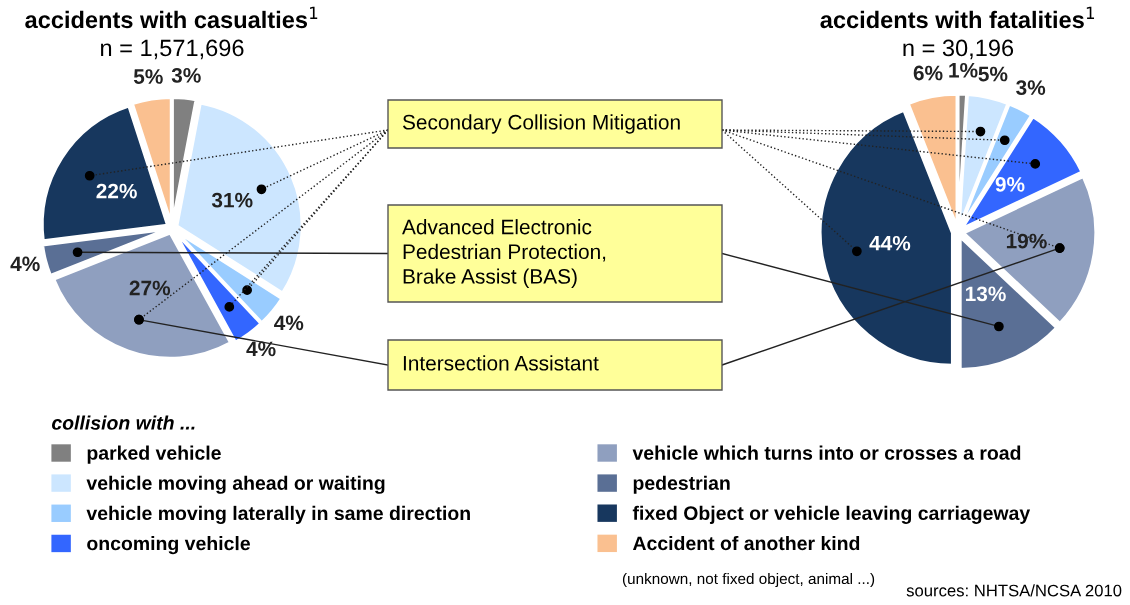 Image resolution: width=1130 pixels, height=605 pixels. Describe the element at coordinates (746, 543) in the screenshot. I see `legend-label: Accident of another kind` at that location.